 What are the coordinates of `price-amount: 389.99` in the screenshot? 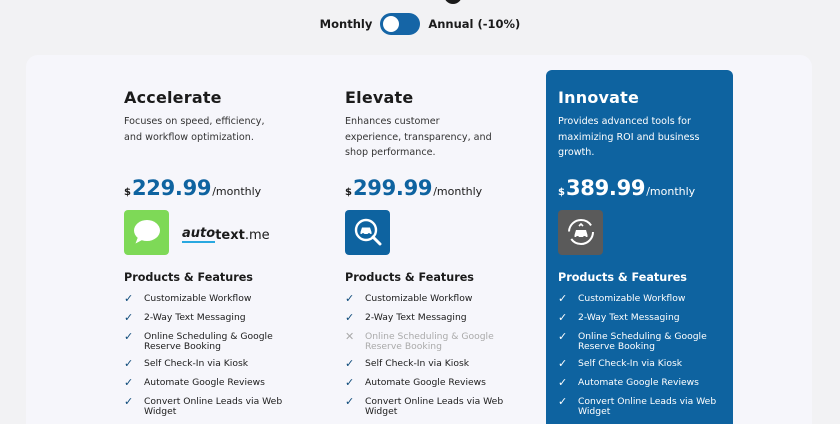 It's located at (605, 188).